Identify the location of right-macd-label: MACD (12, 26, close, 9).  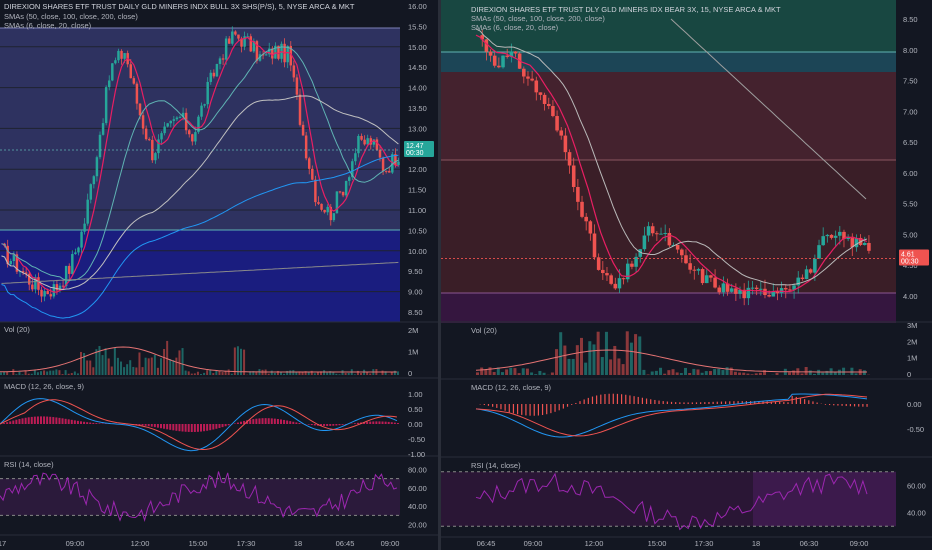
(511, 387).